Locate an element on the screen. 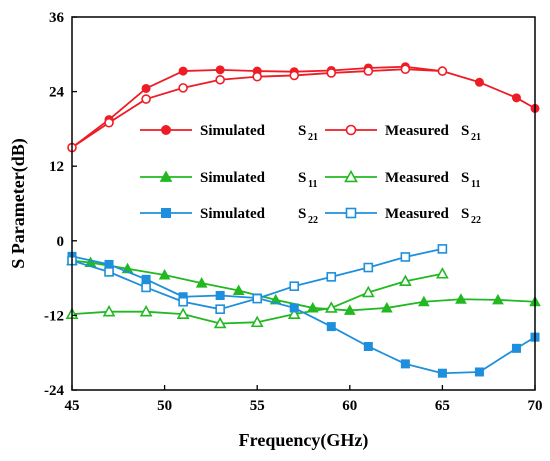 This screenshot has width=550, height=461. legend-label-subscript: 21 is located at coordinates (313, 137).